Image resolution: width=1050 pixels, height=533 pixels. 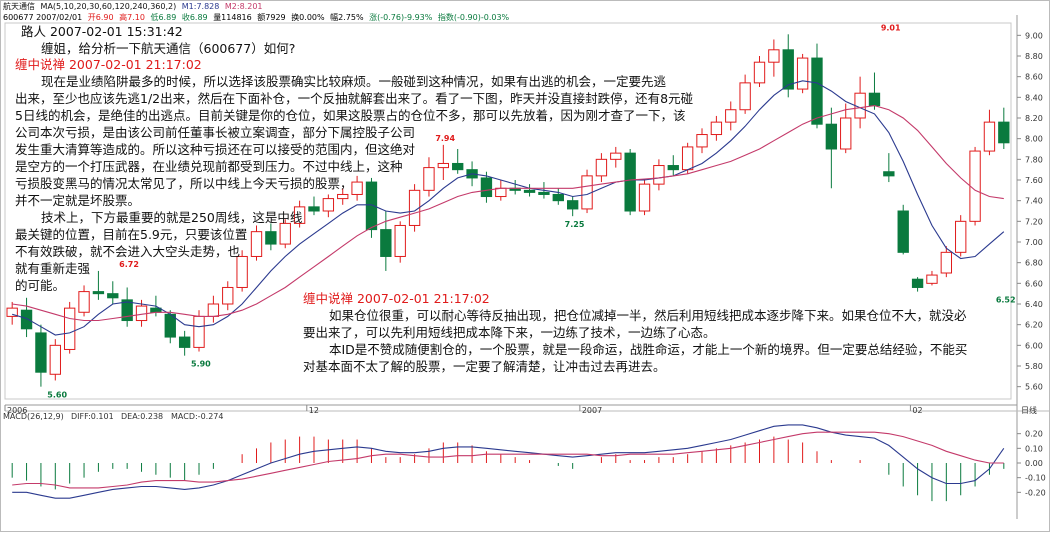 What do you see at coordinates (401, 17) in the screenshot?
I see `change-value: 涨(-0.76)-9.93%` at bounding box center [401, 17].